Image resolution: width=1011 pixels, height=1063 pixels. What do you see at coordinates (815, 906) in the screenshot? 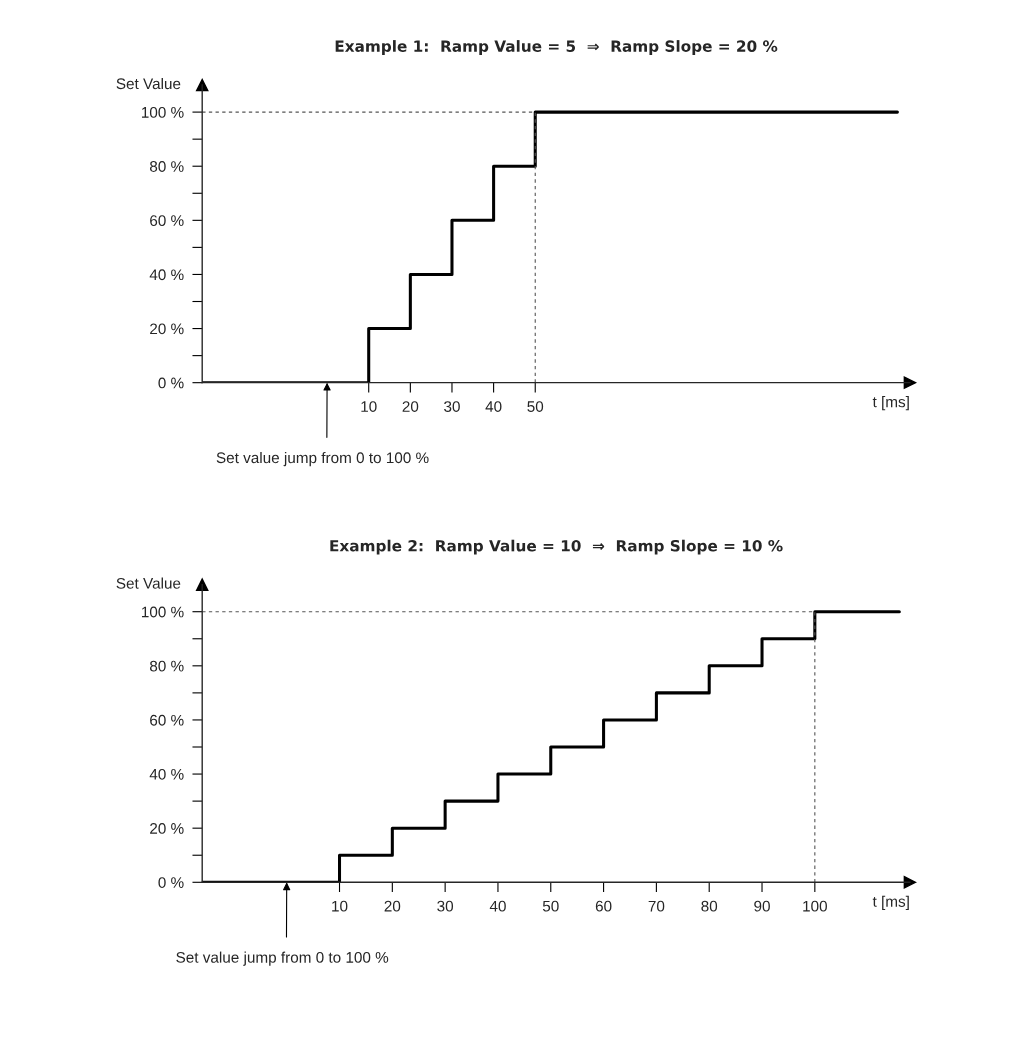
I see `x-tick-label: 100` at bounding box center [815, 906].